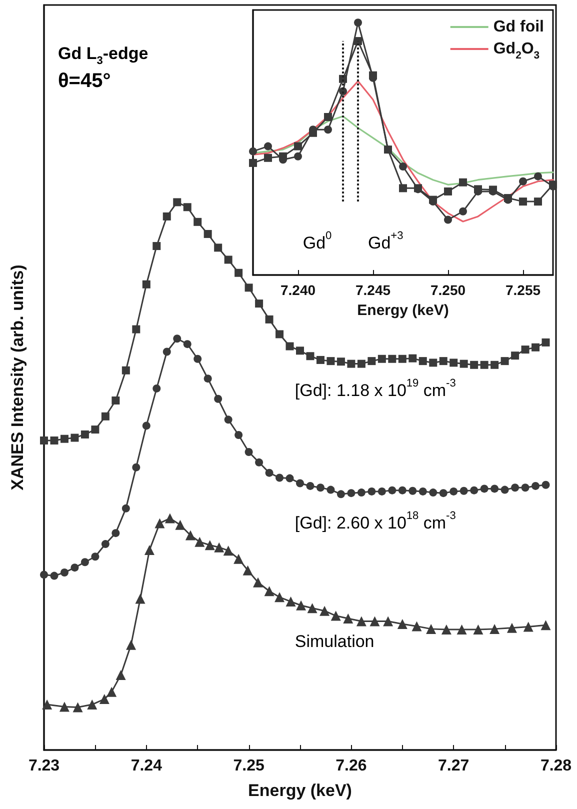  Describe the element at coordinates (518, 27) in the screenshot. I see `legend-label: Gd foil` at that location.